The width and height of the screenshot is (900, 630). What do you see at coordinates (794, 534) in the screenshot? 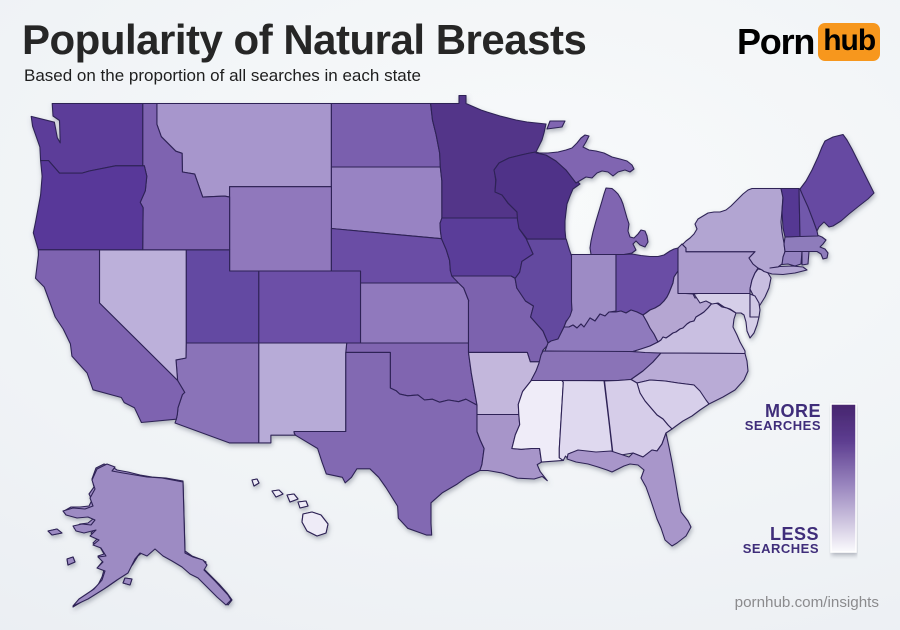
I see `svg-text: LESS` at bounding box center [794, 534].